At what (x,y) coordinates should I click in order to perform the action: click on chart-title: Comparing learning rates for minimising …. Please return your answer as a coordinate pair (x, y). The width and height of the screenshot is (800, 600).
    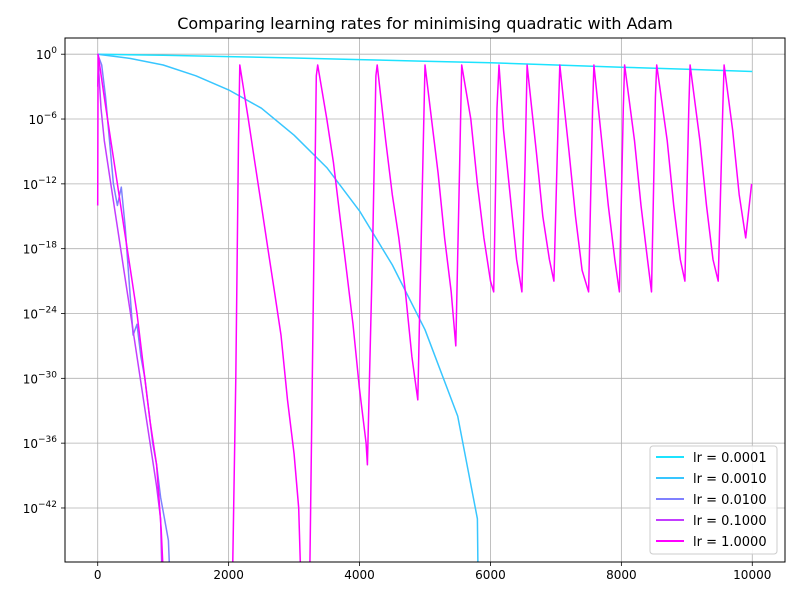
    Looking at the image, I should click on (425, 23).